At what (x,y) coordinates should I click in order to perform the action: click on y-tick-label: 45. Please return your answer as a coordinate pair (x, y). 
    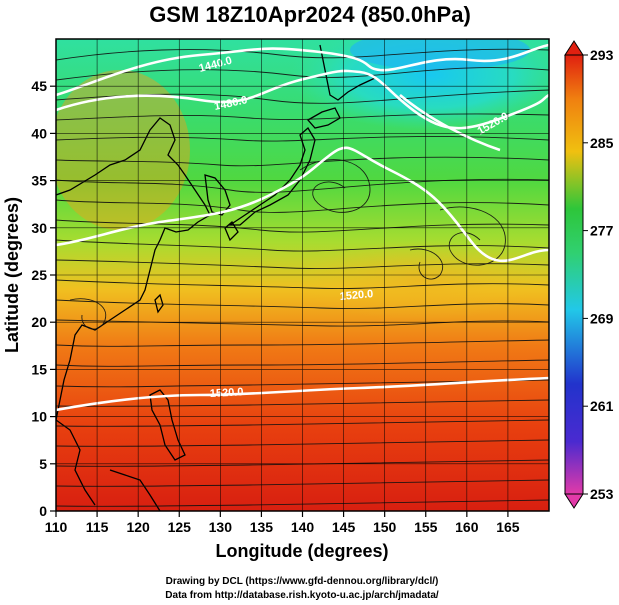
    Looking at the image, I should click on (39, 86).